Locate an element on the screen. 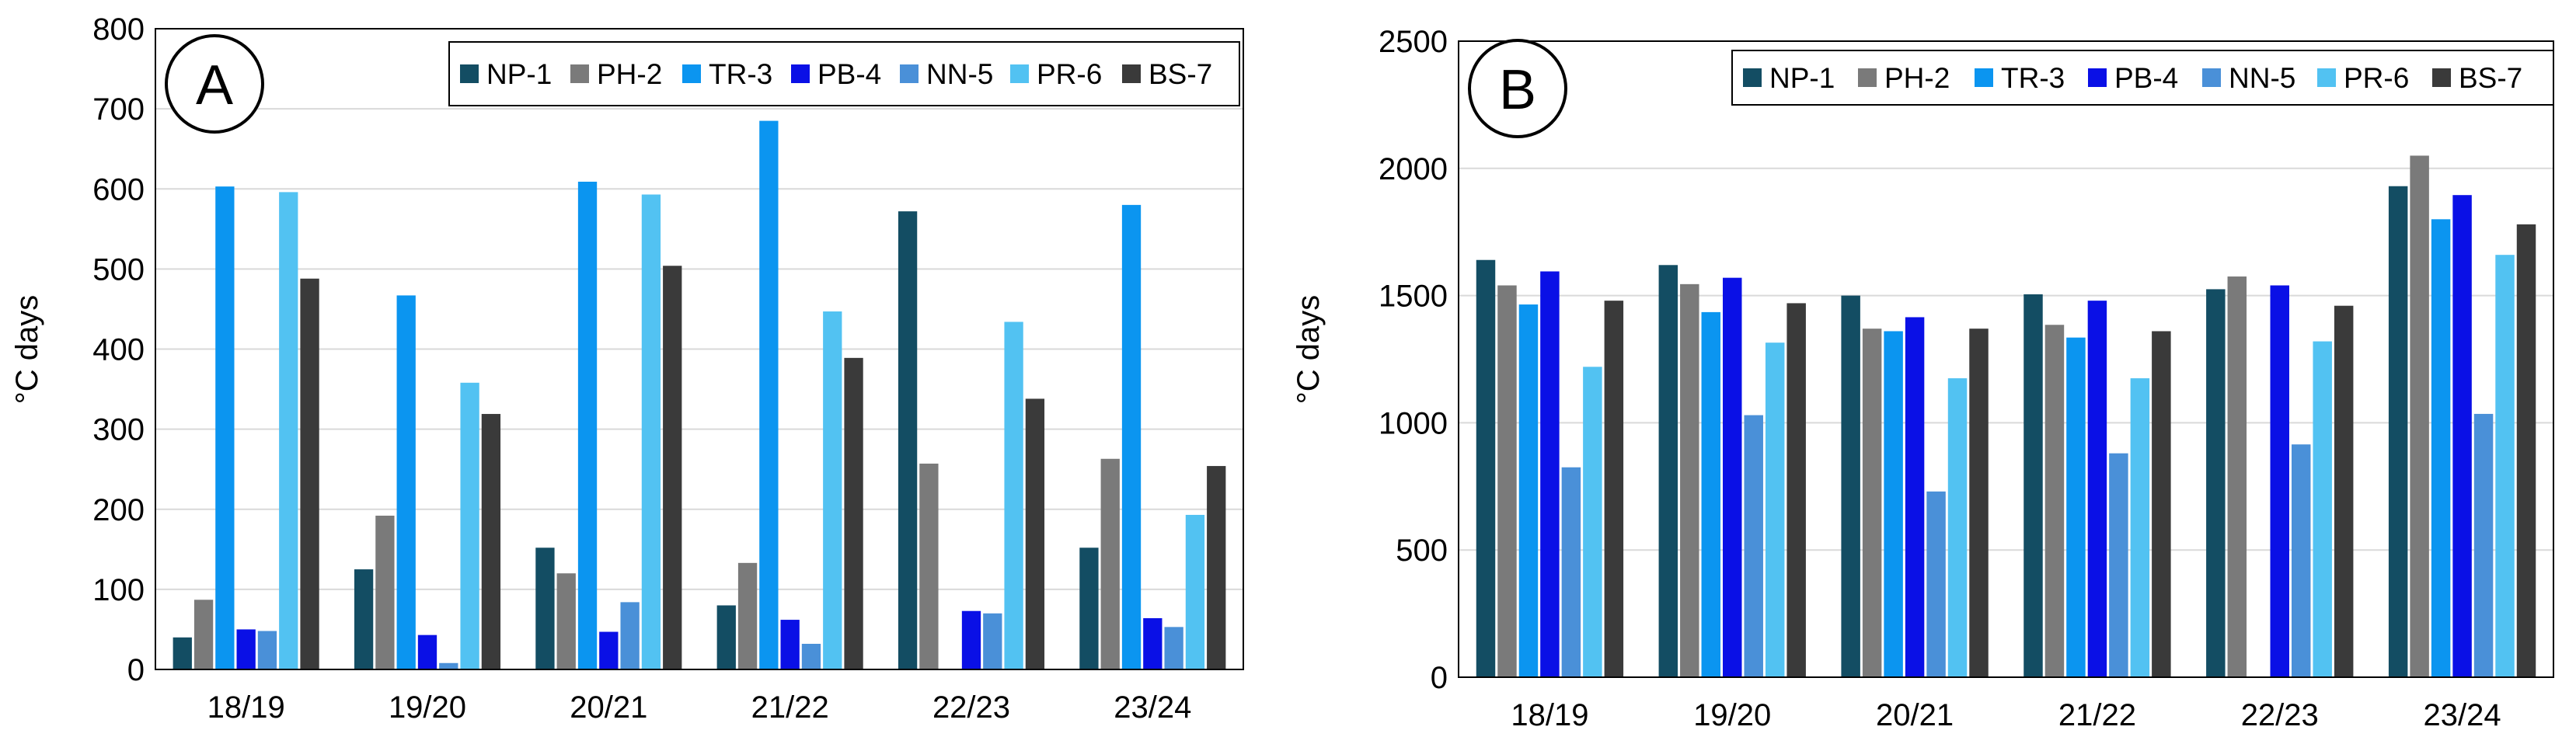 The height and width of the screenshot is (744, 2576). x-tick-label: 18/19 is located at coordinates (246, 707).